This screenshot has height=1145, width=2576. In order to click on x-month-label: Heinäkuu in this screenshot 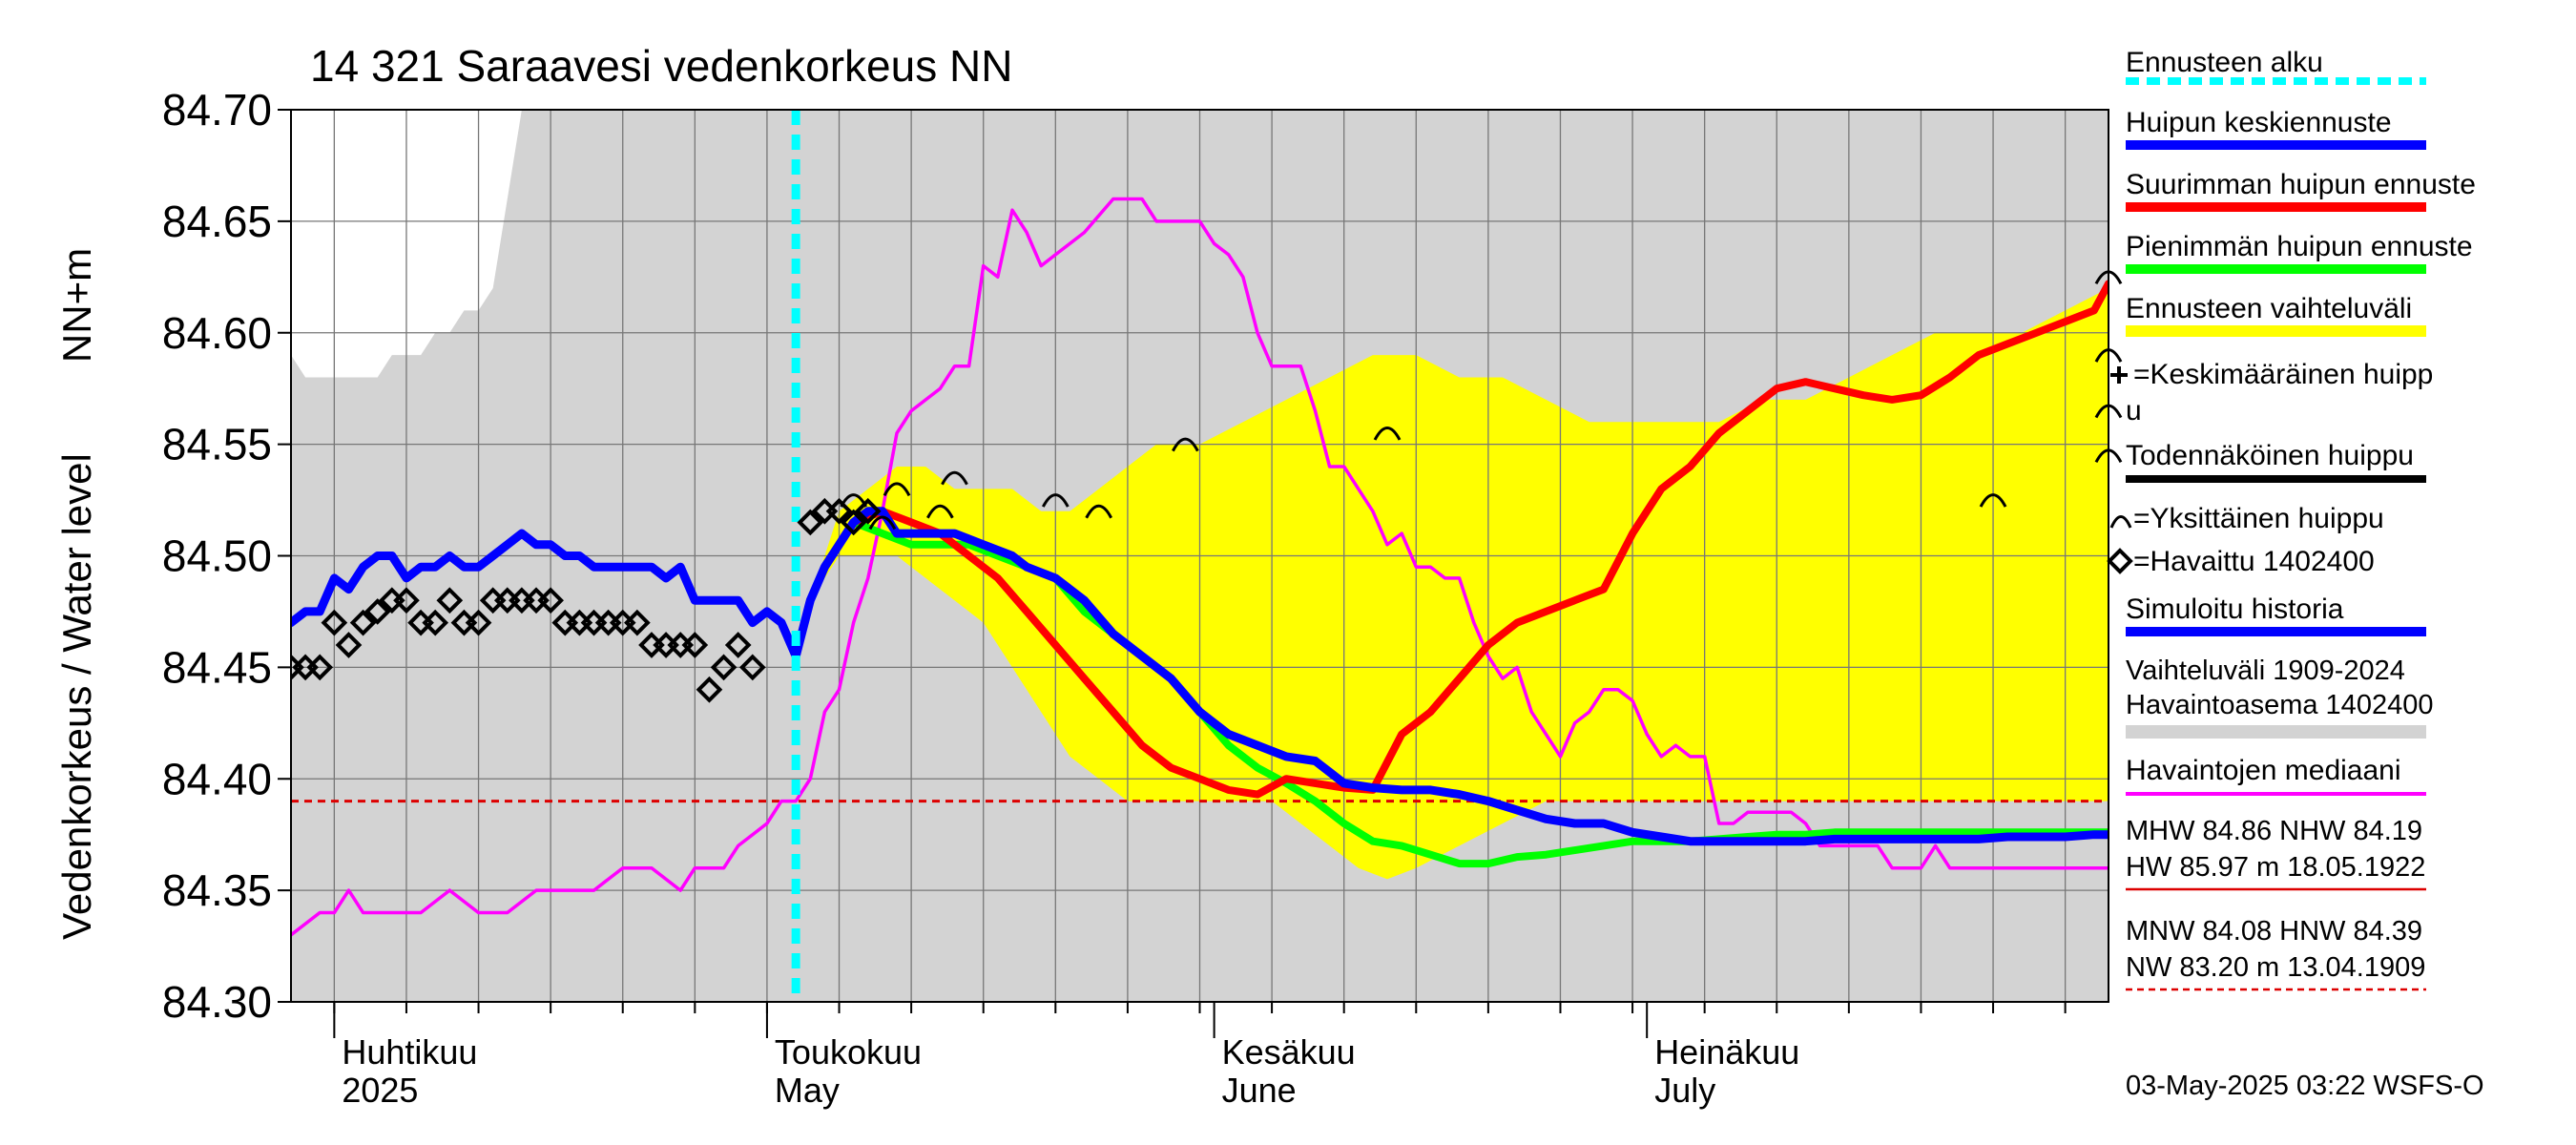, I will do `click(1726, 1052)`.